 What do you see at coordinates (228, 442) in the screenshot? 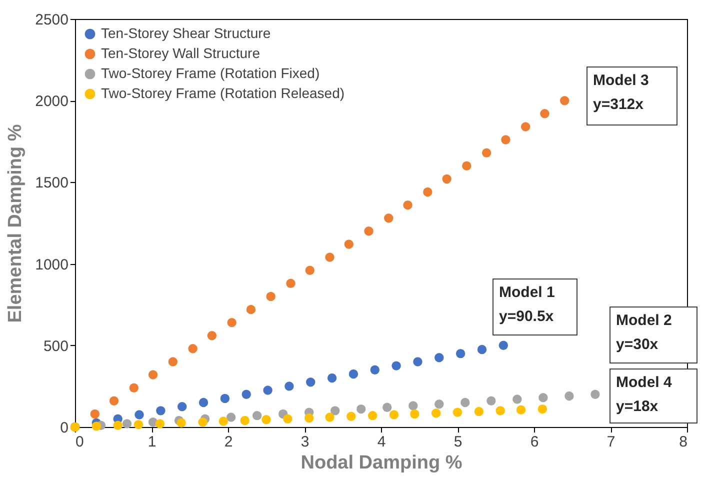
I see `x-tick-label: 2` at bounding box center [228, 442].